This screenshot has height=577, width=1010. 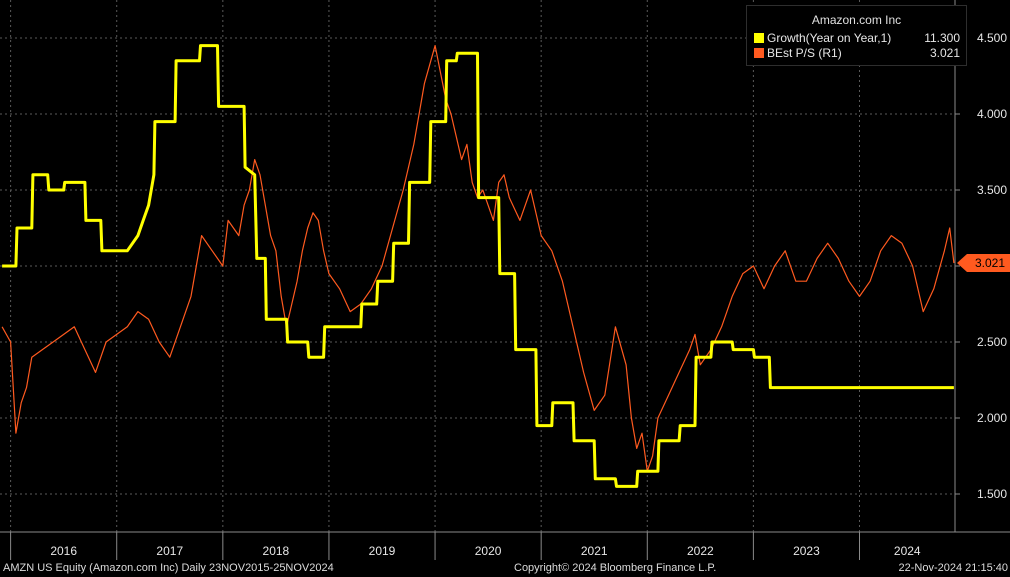 What do you see at coordinates (992, 494) in the screenshot?
I see `y-tick-label: 1.500` at bounding box center [992, 494].